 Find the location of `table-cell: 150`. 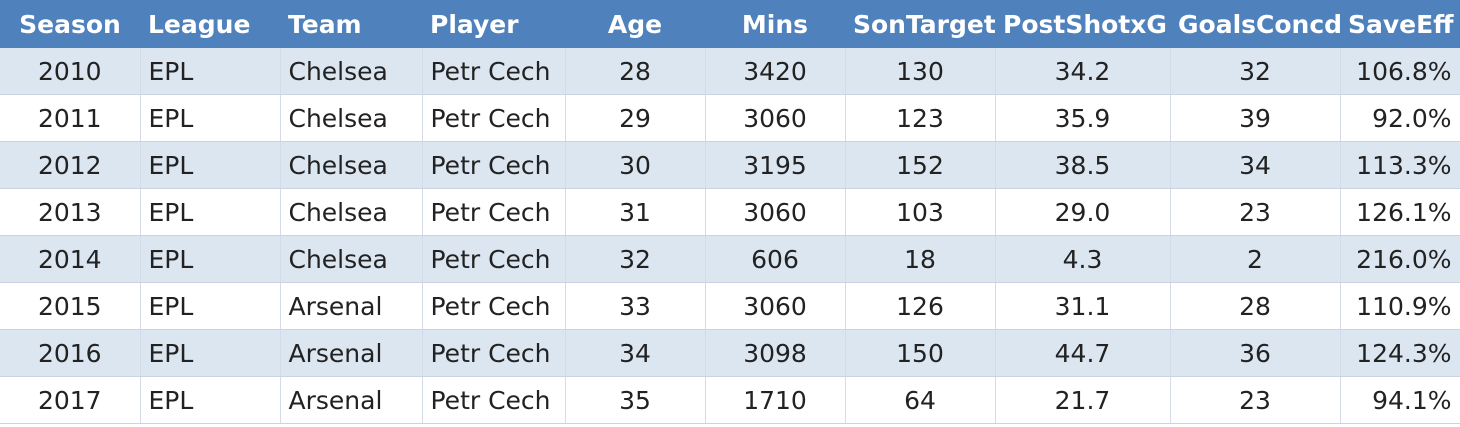

table-cell: 150 is located at coordinates (920, 353).